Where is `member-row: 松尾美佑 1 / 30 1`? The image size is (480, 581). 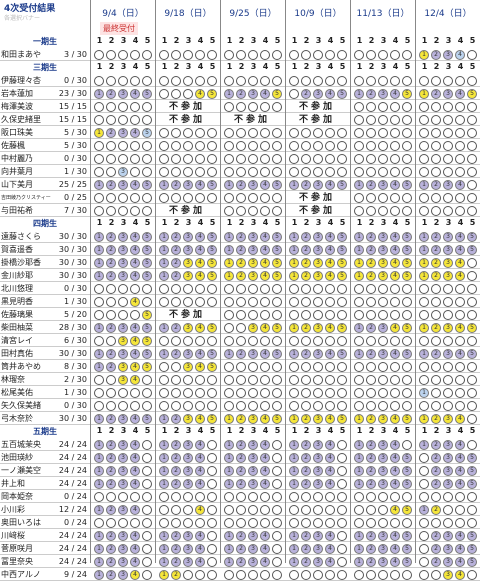 member-row: 松尾美佑 1 / 30 1 is located at coordinates (240, 393).